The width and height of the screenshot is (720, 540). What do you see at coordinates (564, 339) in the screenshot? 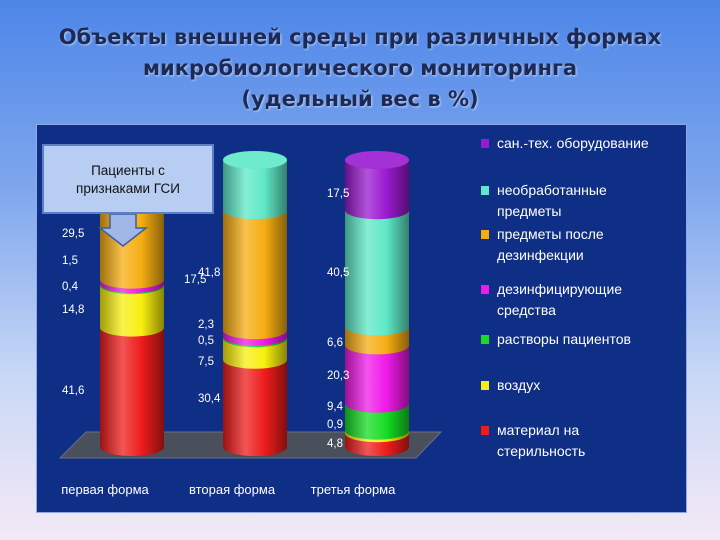
I see `legend-label-solutions: растворы пациентов` at bounding box center [564, 339].